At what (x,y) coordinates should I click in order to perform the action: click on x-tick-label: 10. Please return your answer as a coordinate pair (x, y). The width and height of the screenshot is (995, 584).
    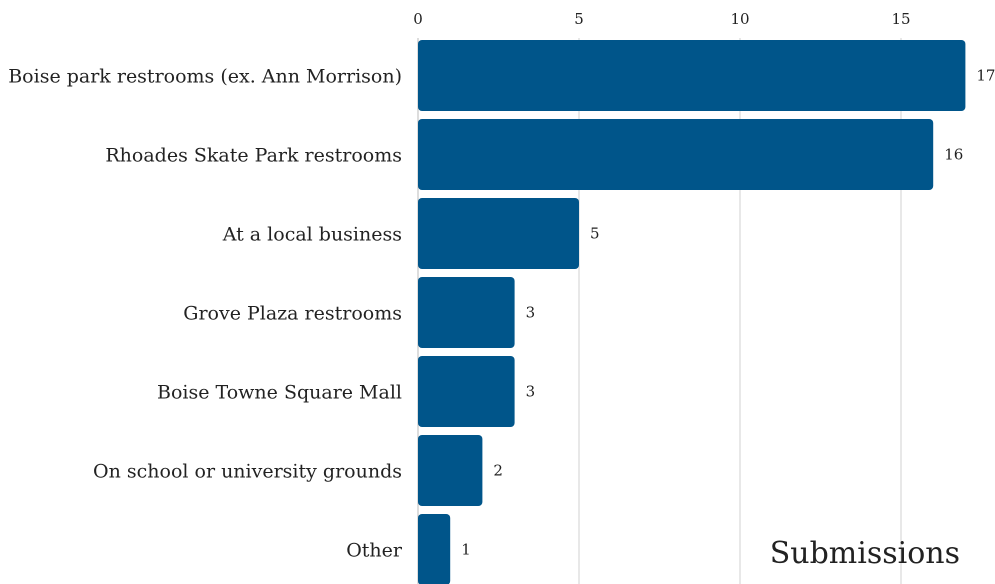
    Looking at the image, I should click on (739, 19).